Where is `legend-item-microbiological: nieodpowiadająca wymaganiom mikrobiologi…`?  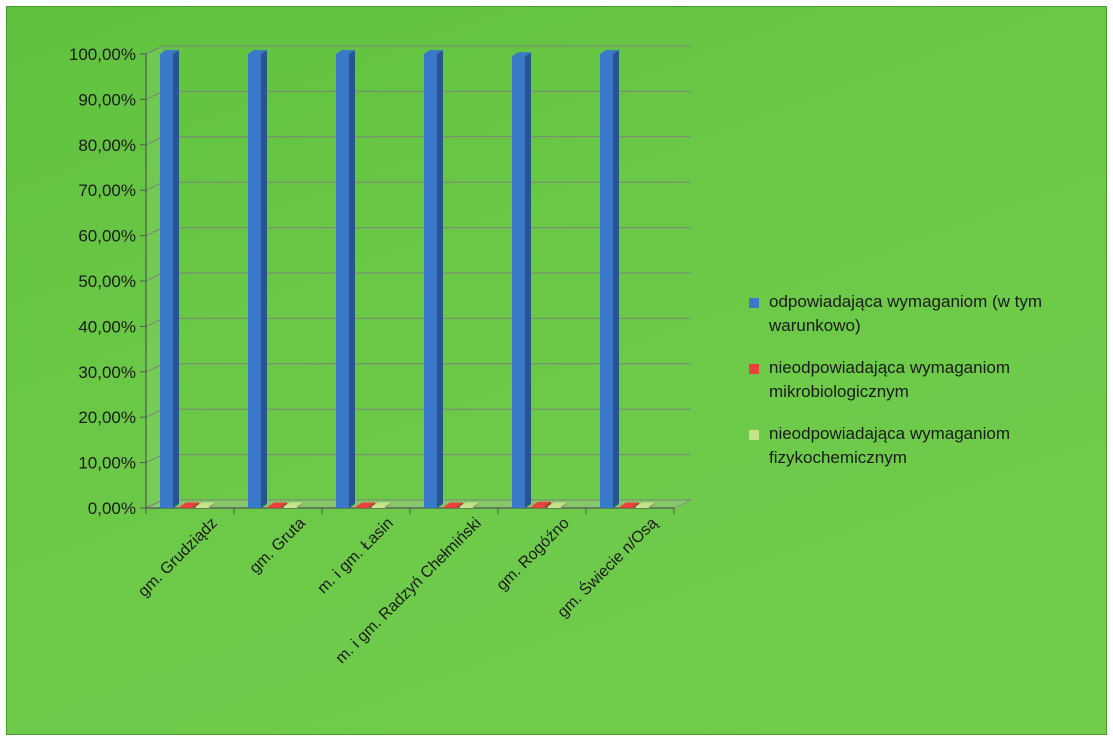
legend-item-microbiological: nieodpowiadająca wymaganiom mikrobiologi… is located at coordinates (925, 380).